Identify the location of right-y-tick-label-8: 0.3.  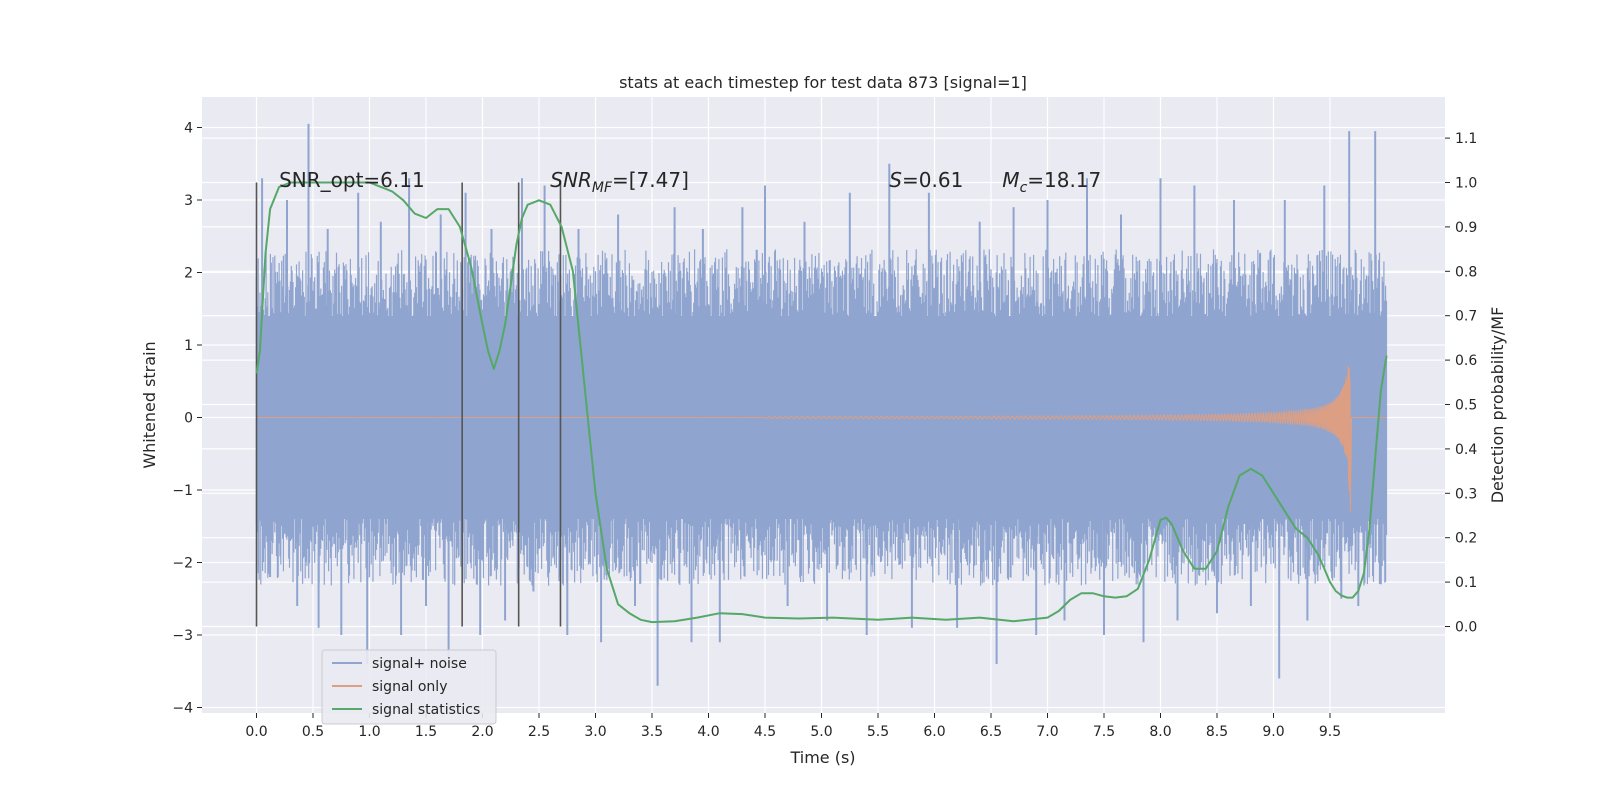
(1466, 494).